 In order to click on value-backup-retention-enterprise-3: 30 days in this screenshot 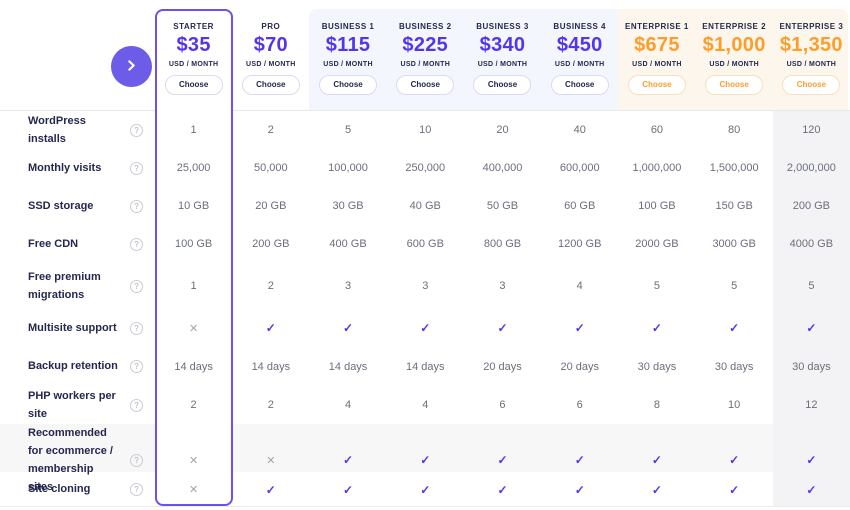, I will do `click(811, 366)`.